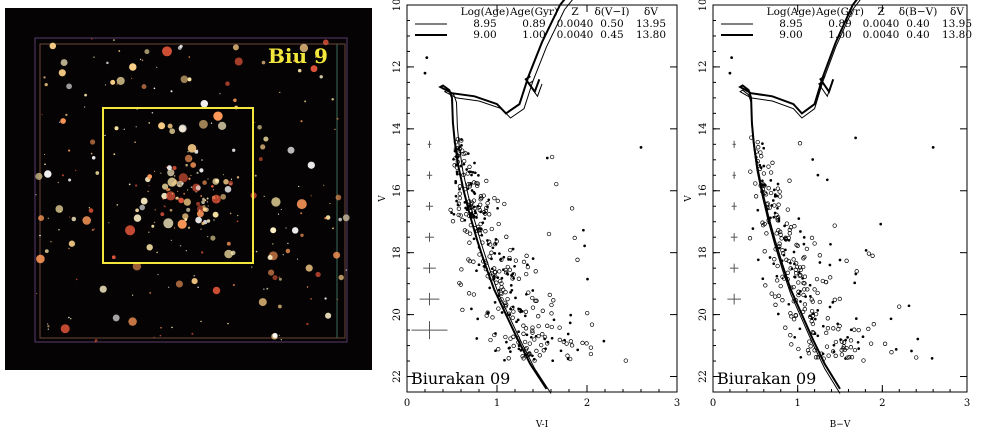 The image size is (1000, 447). Describe the element at coordinates (397, 376) in the screenshot. I see `y-tick-label: 22` at that location.